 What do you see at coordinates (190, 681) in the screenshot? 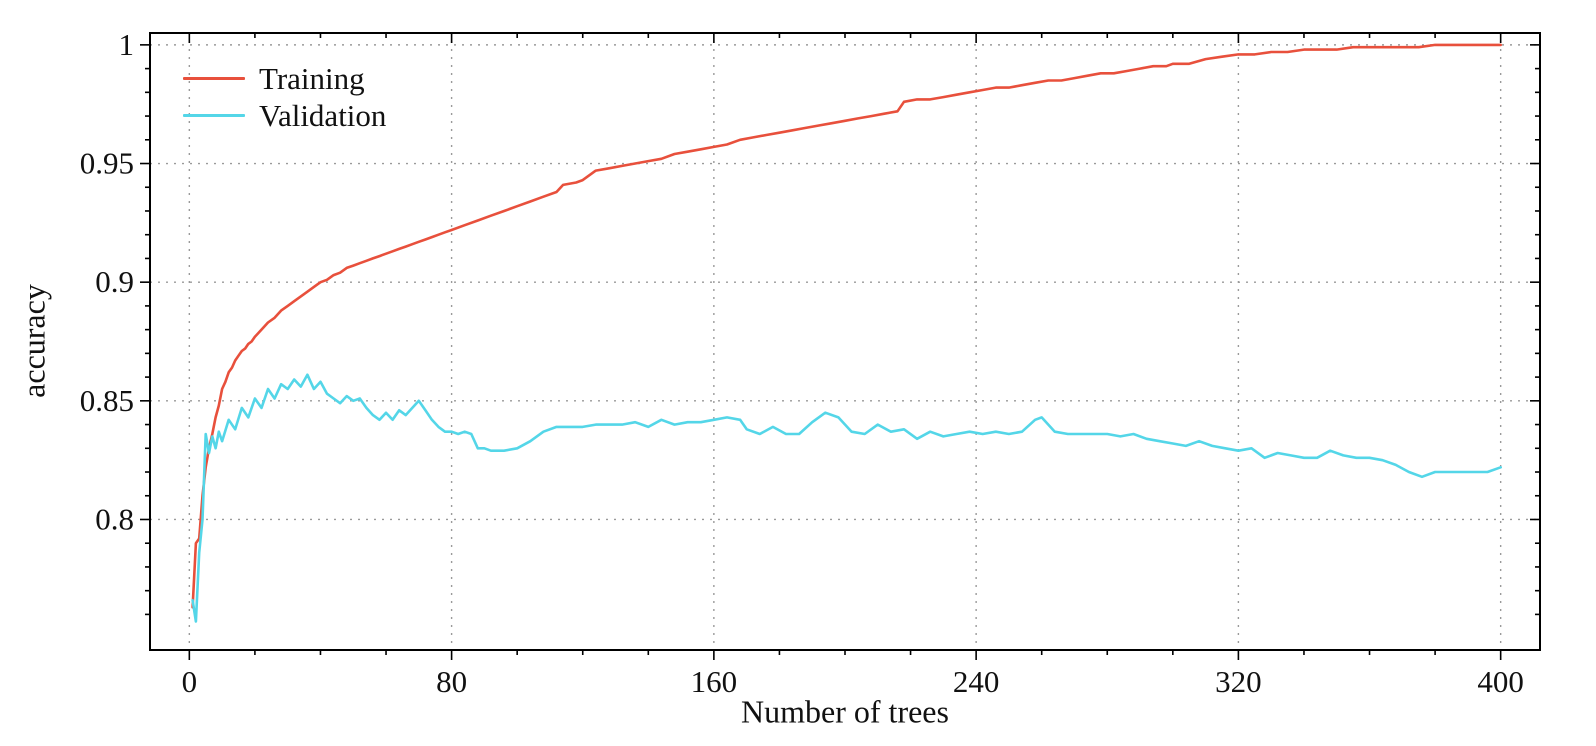
I see `x-tick-label: 0` at bounding box center [190, 681].